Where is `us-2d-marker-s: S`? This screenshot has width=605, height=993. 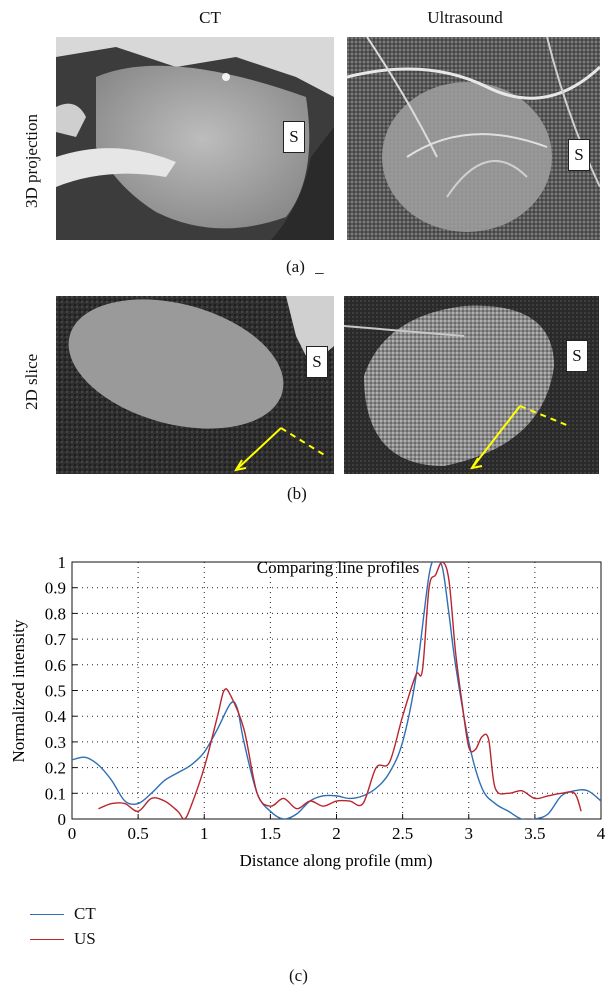 us-2d-marker-s: S is located at coordinates (577, 356).